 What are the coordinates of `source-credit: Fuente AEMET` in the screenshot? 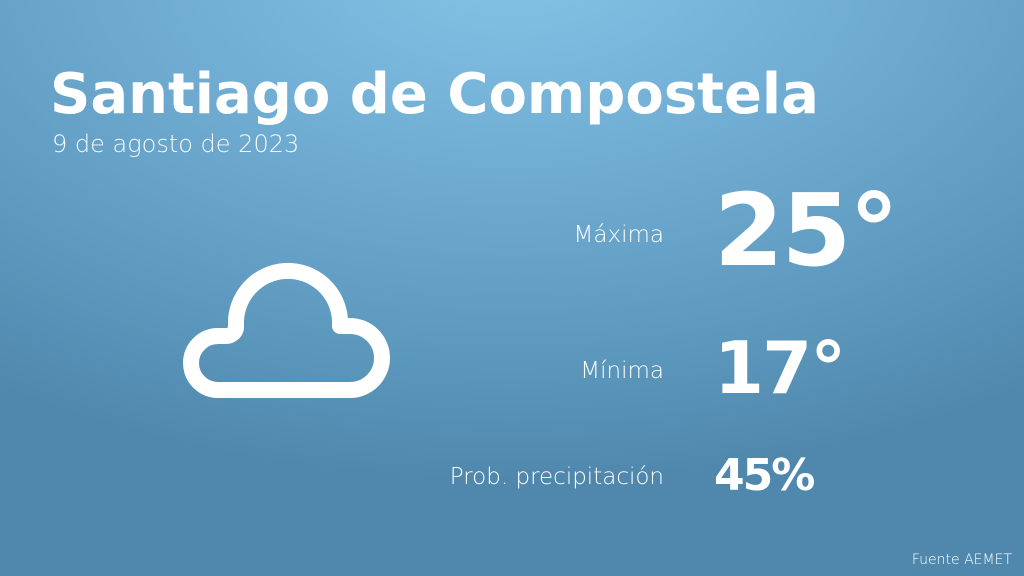 It's located at (961, 560).